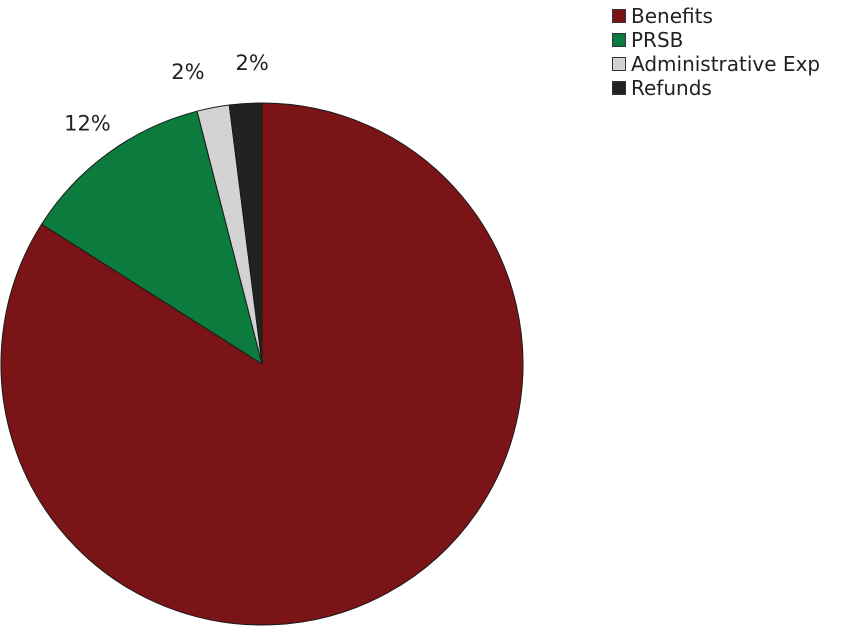  I want to click on legend-swatch-prsb, so click(619, 40).